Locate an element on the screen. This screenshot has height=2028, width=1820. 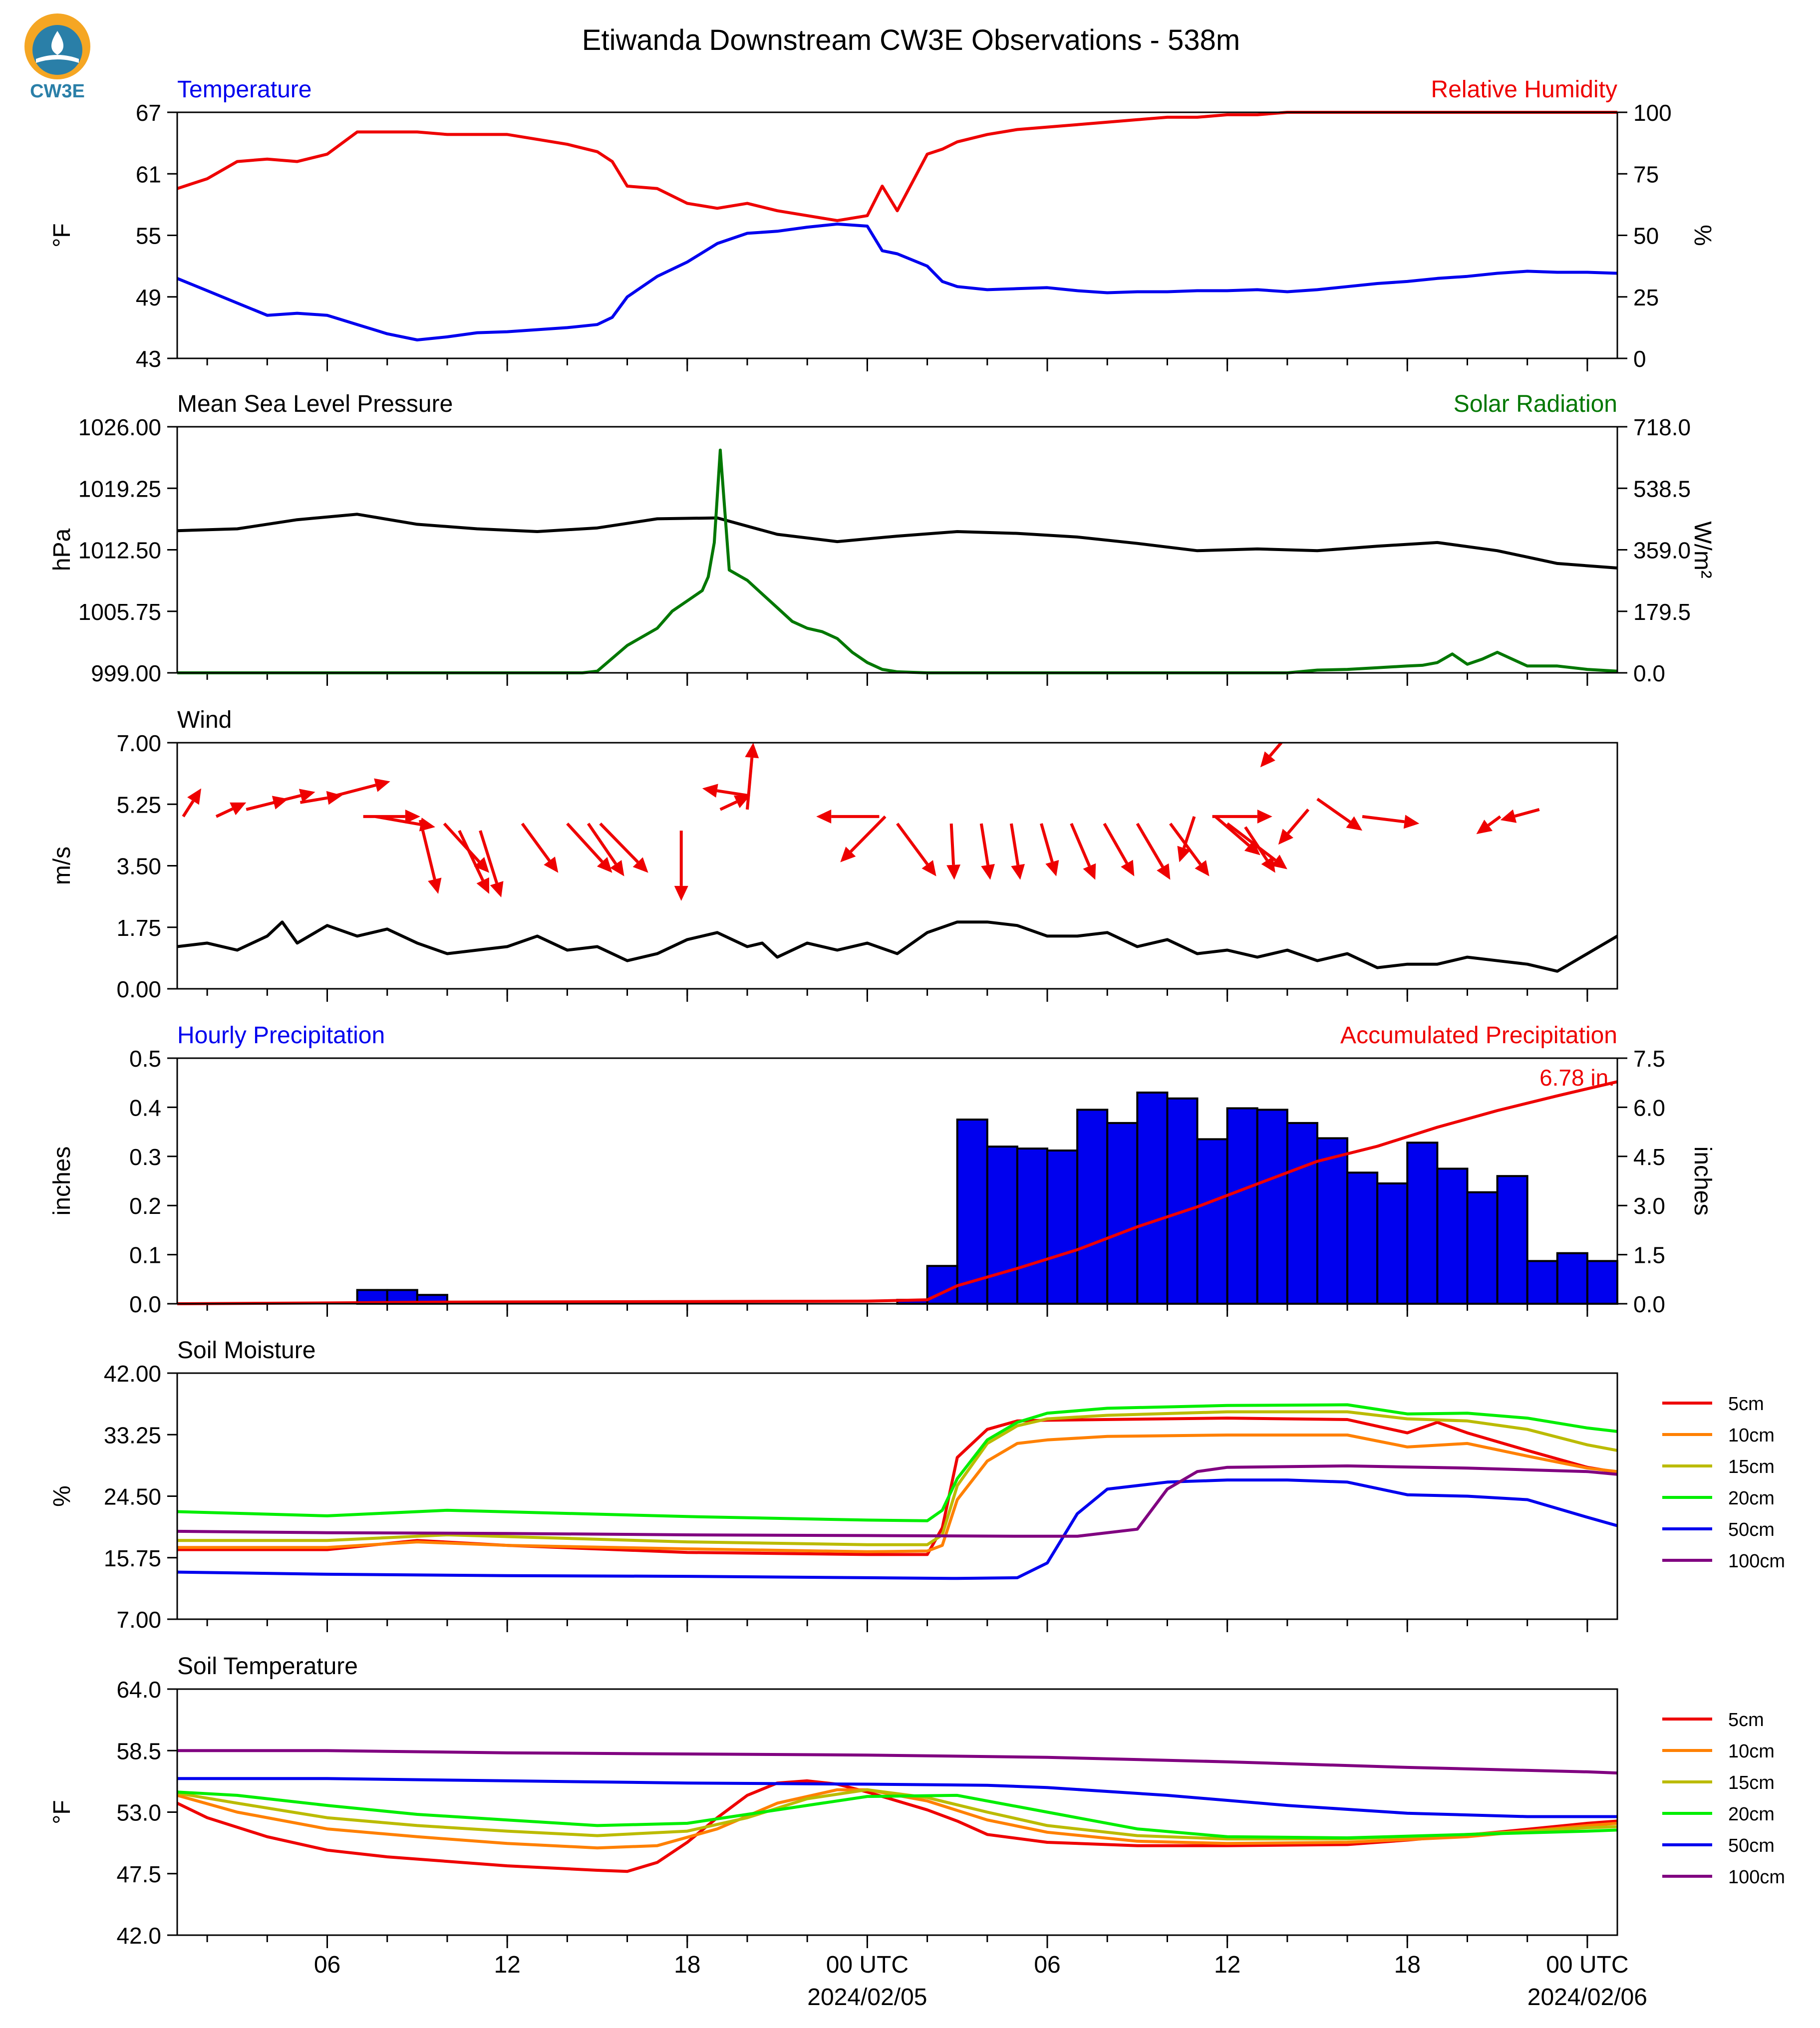
y-left-tick-label: 64.0 is located at coordinates (138, 1690).